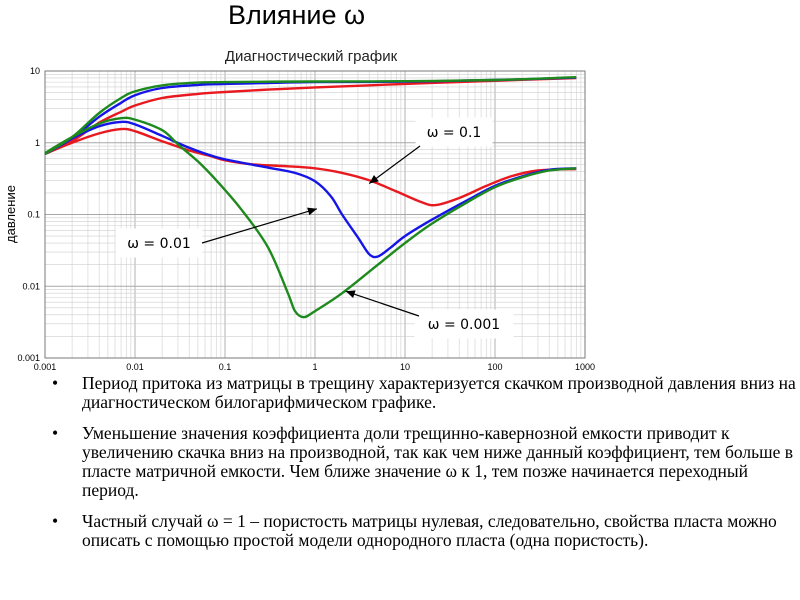  What do you see at coordinates (585, 367) in the screenshot?
I see `x-tick-label: 1000` at bounding box center [585, 367].